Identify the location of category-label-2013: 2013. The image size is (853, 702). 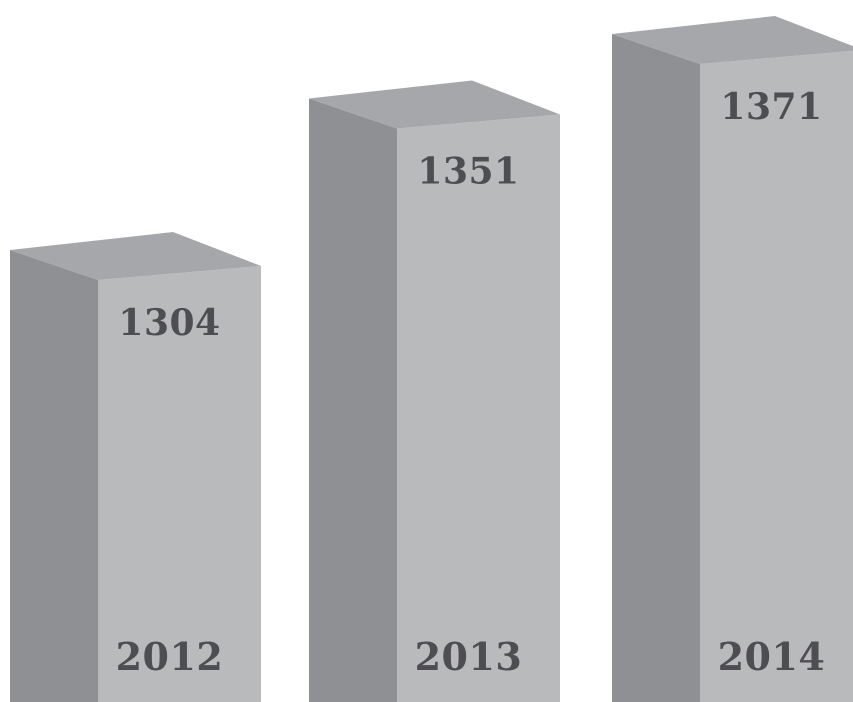
(469, 656).